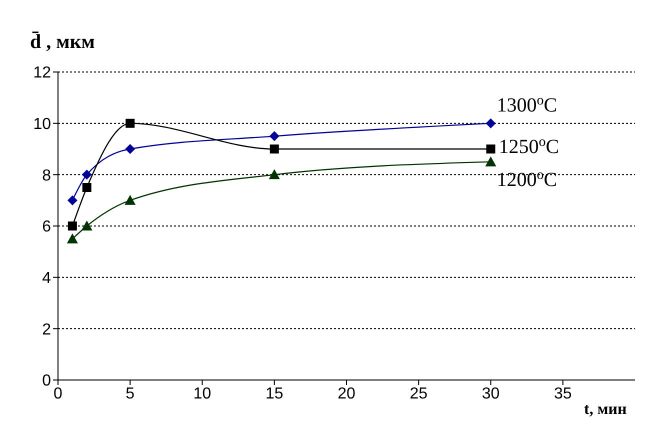 The width and height of the screenshot is (650, 434). Describe the element at coordinates (42, 73) in the screenshot. I see `y-tick-label: 12` at that location.